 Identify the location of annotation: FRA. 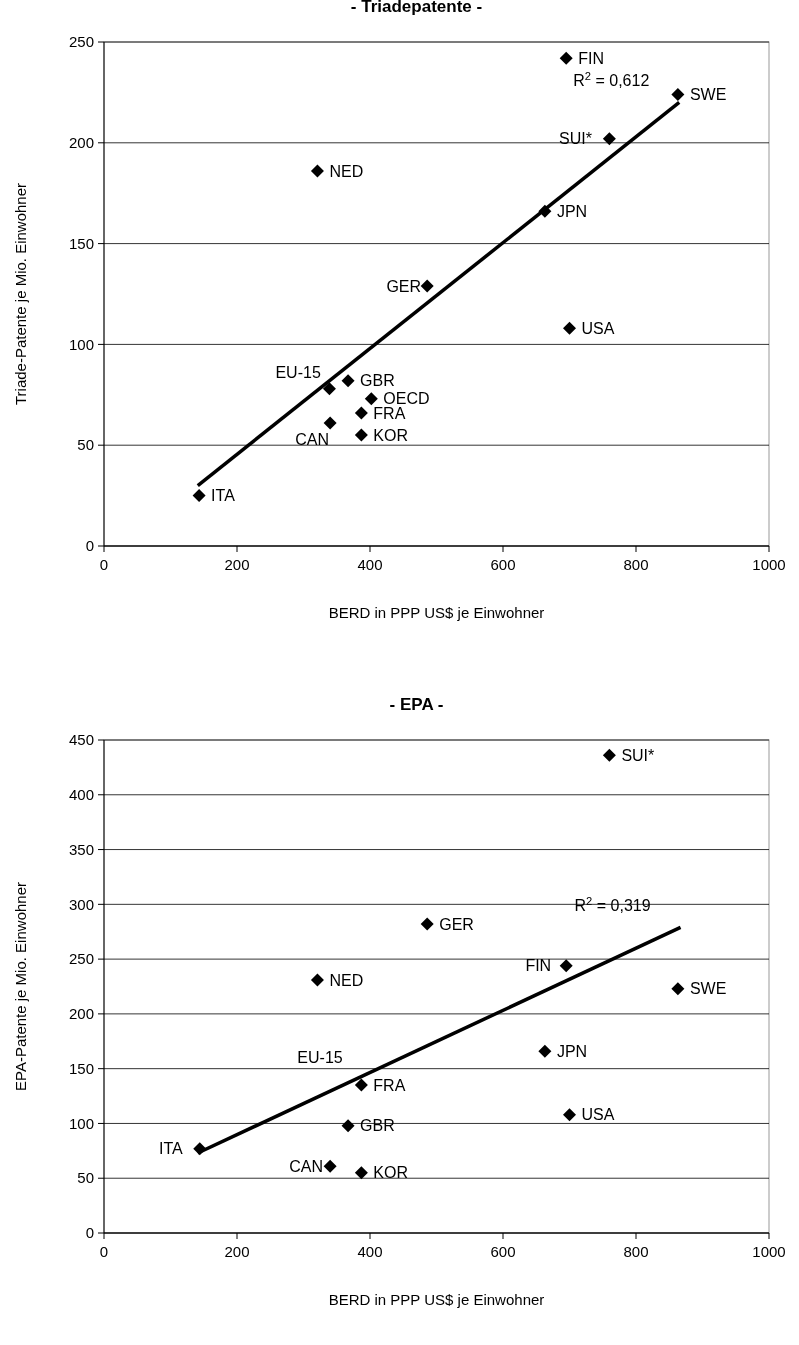
(389, 1085).